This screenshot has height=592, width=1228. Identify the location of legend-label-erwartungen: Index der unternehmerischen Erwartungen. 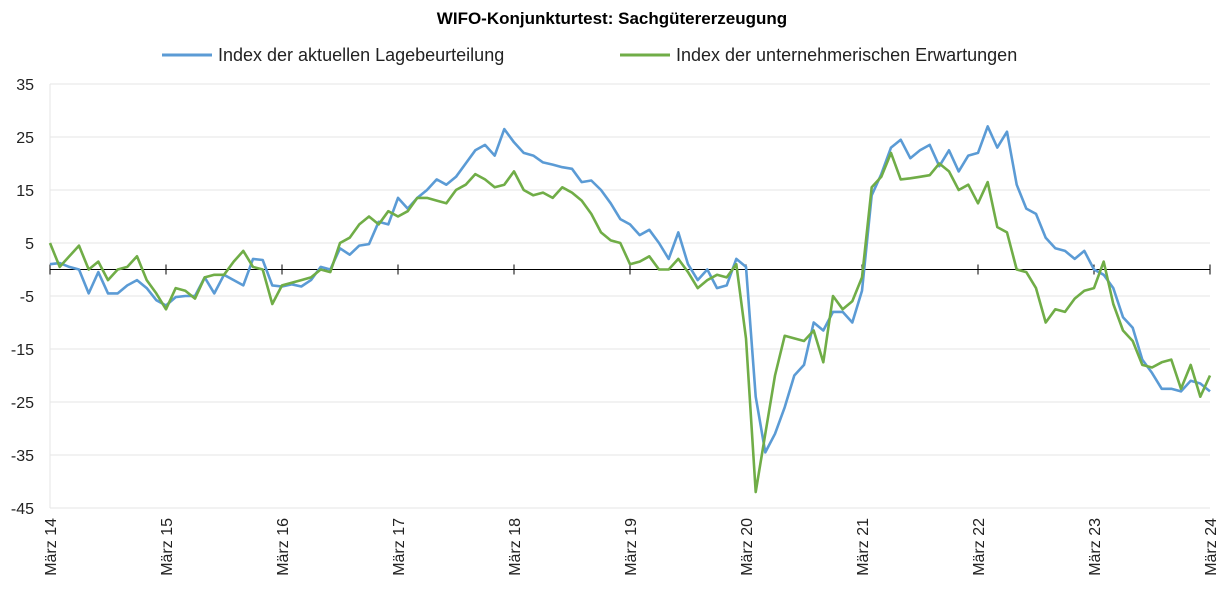
(846, 55).